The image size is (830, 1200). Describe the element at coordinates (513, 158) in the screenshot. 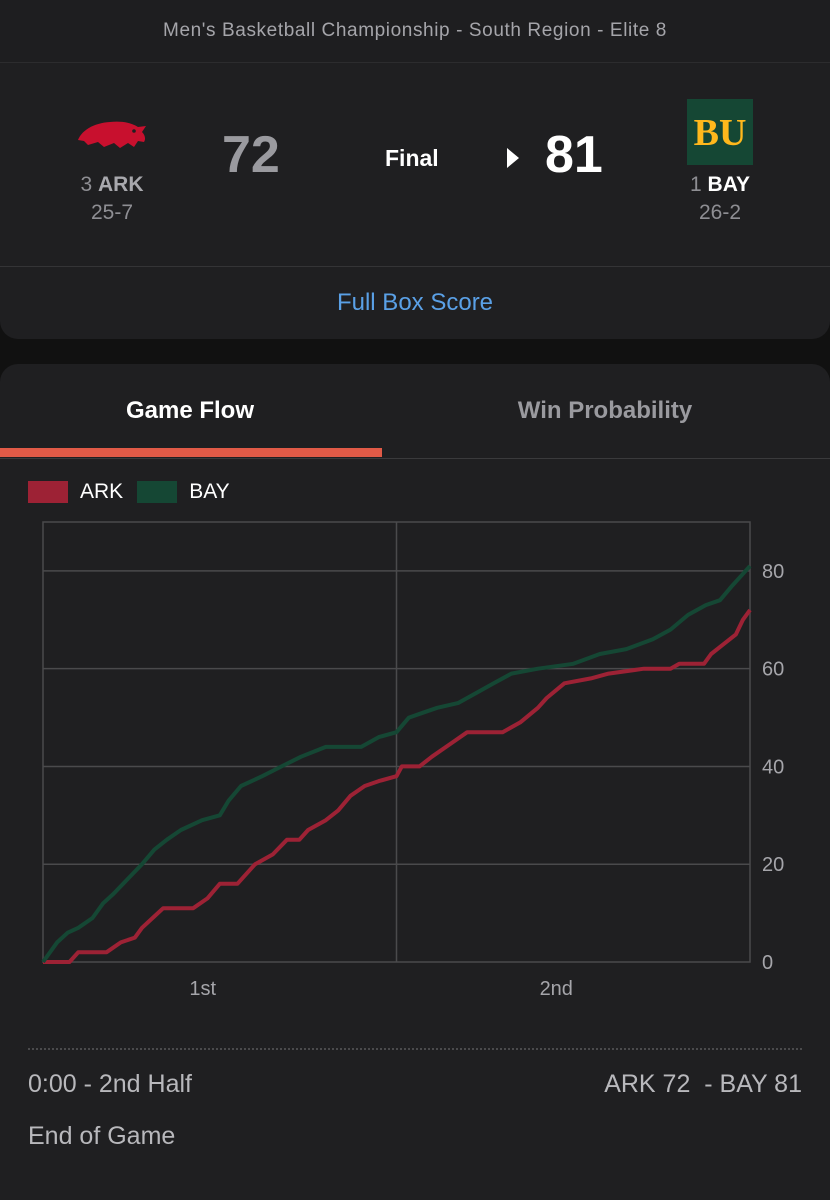

I see `winner-arrow-icon` at that location.